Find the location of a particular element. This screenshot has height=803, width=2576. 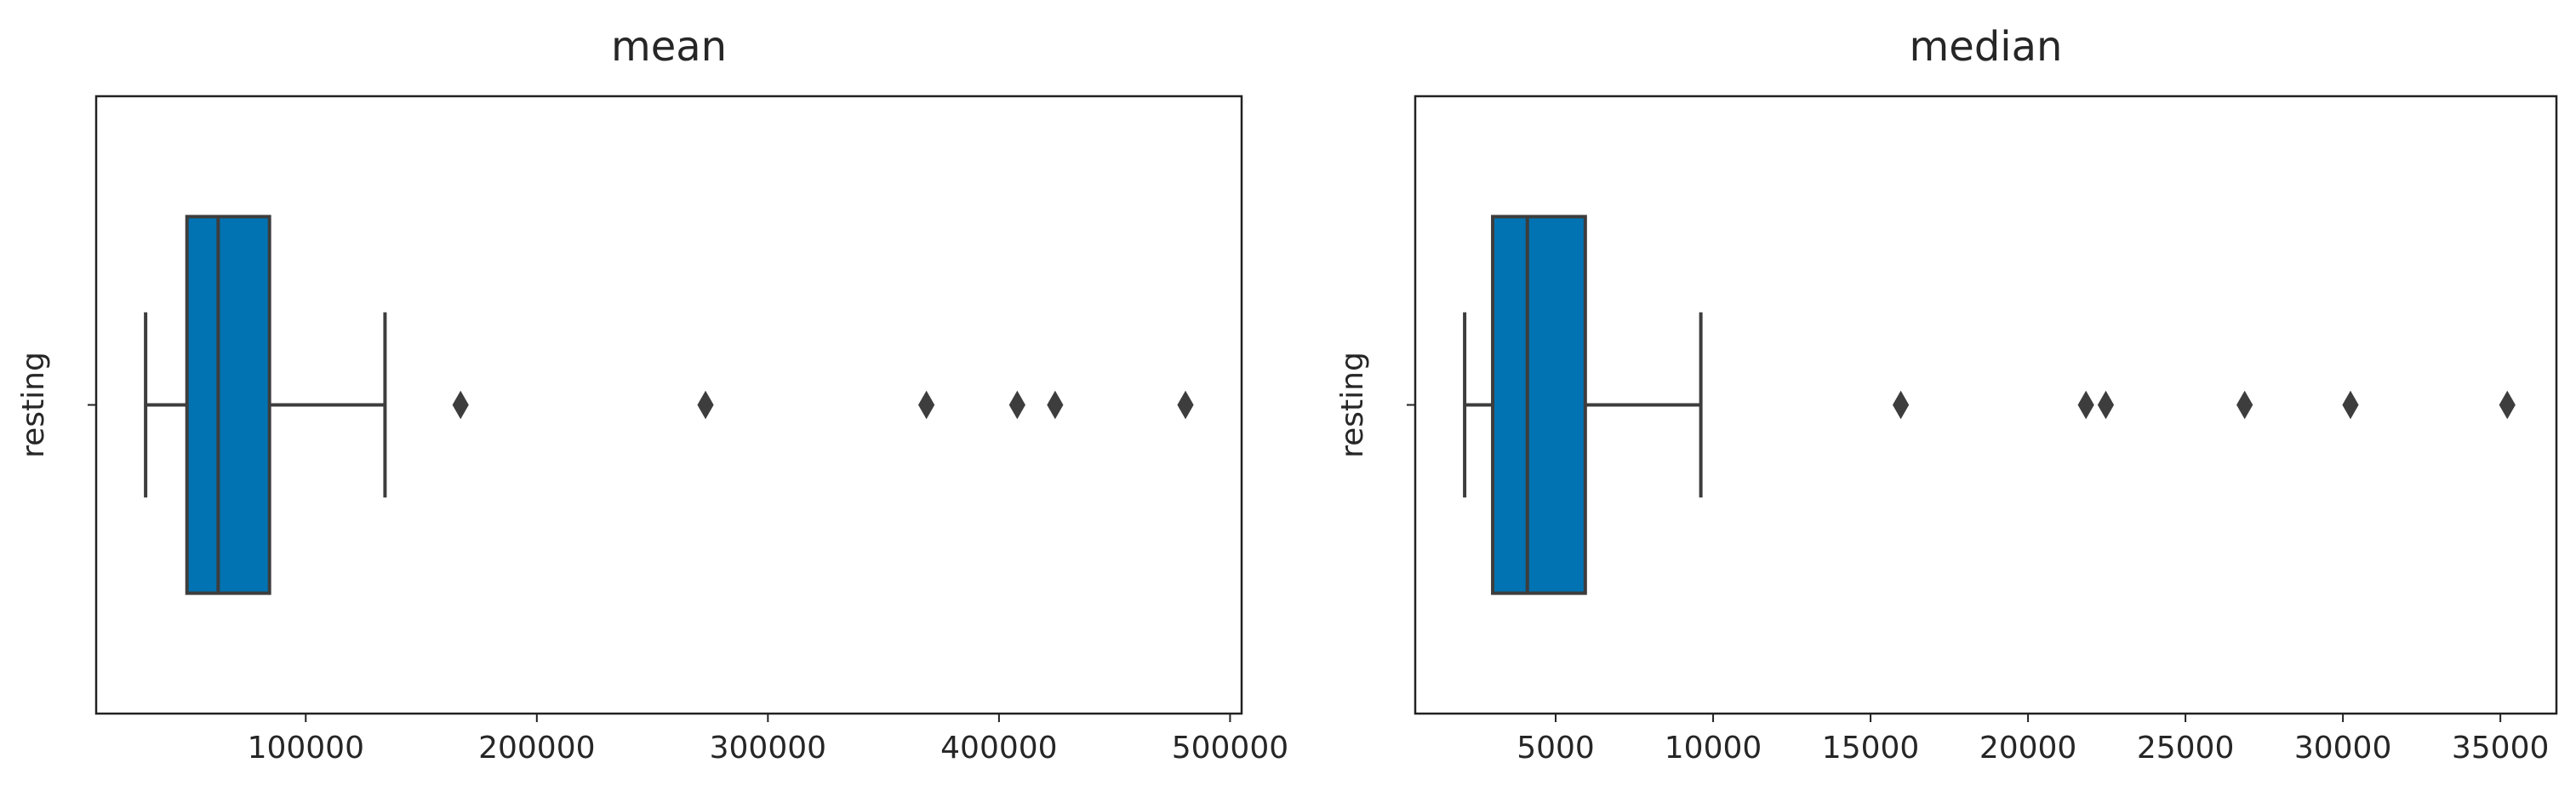

x-tick-label: 100000 is located at coordinates (306, 748).